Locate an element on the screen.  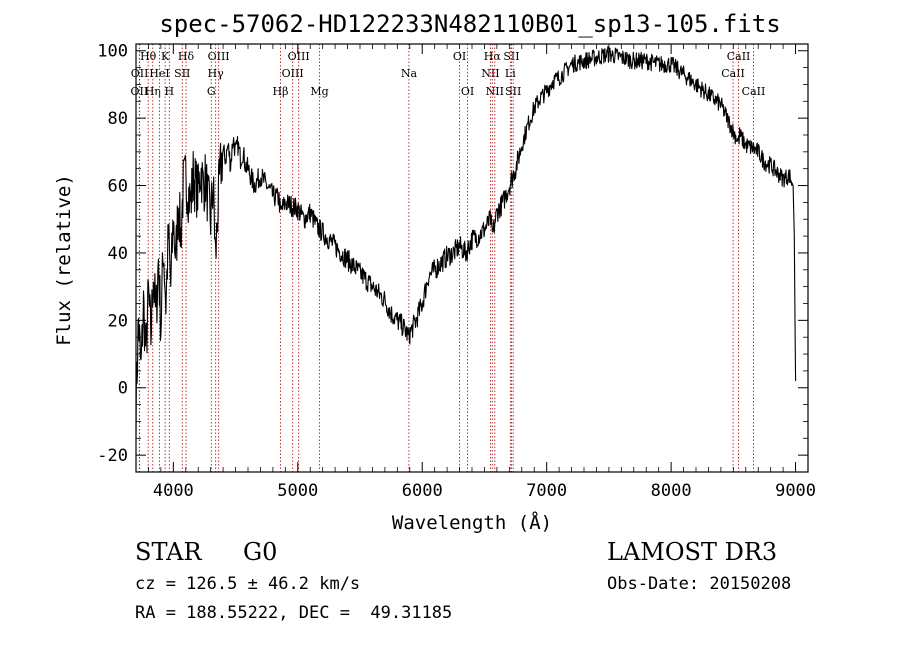
line-marker-label: G is located at coordinates (211, 91).